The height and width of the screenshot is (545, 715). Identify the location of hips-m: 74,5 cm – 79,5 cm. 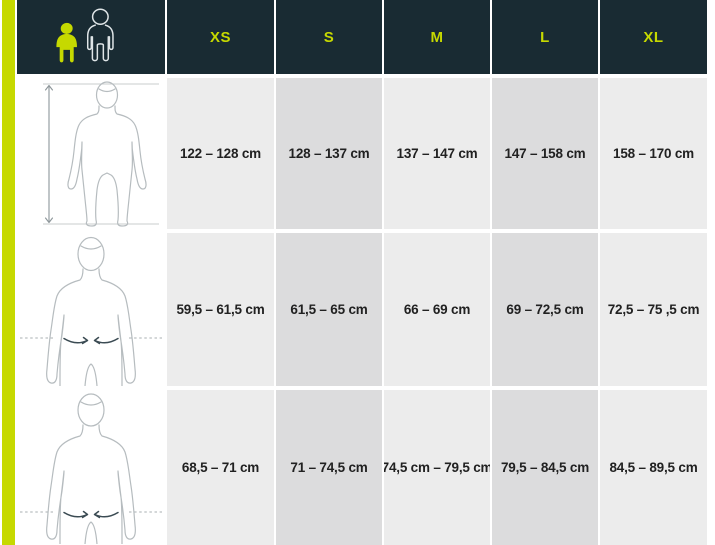
(437, 467).